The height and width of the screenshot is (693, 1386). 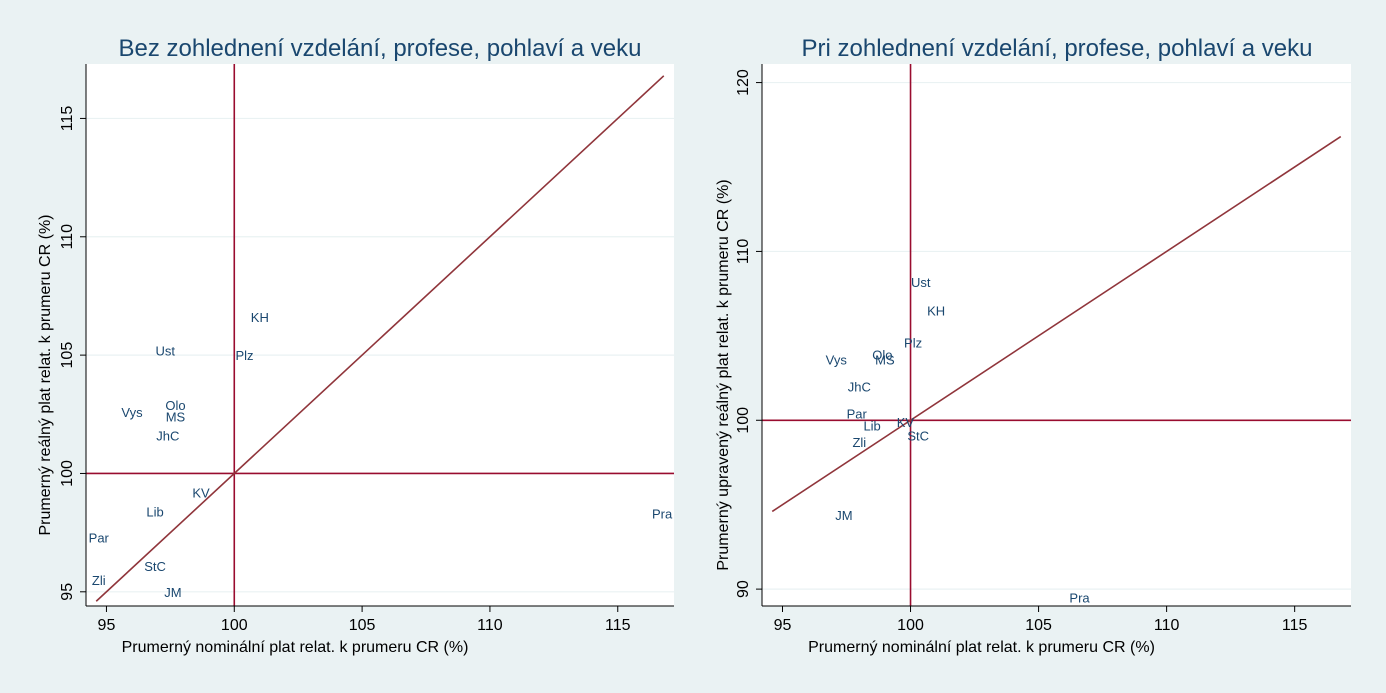 I want to click on y-tick-label: 120, so click(x=743, y=82).